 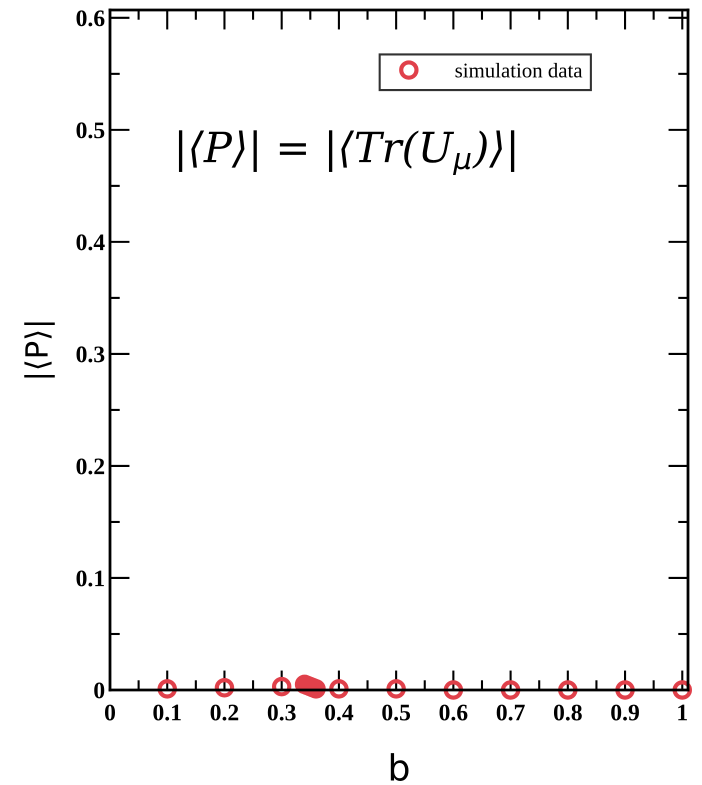 I want to click on annotation: |⟨P⟩| = |⟨Tr(U$_{μ}$)⟩|, so click(x=346, y=153).